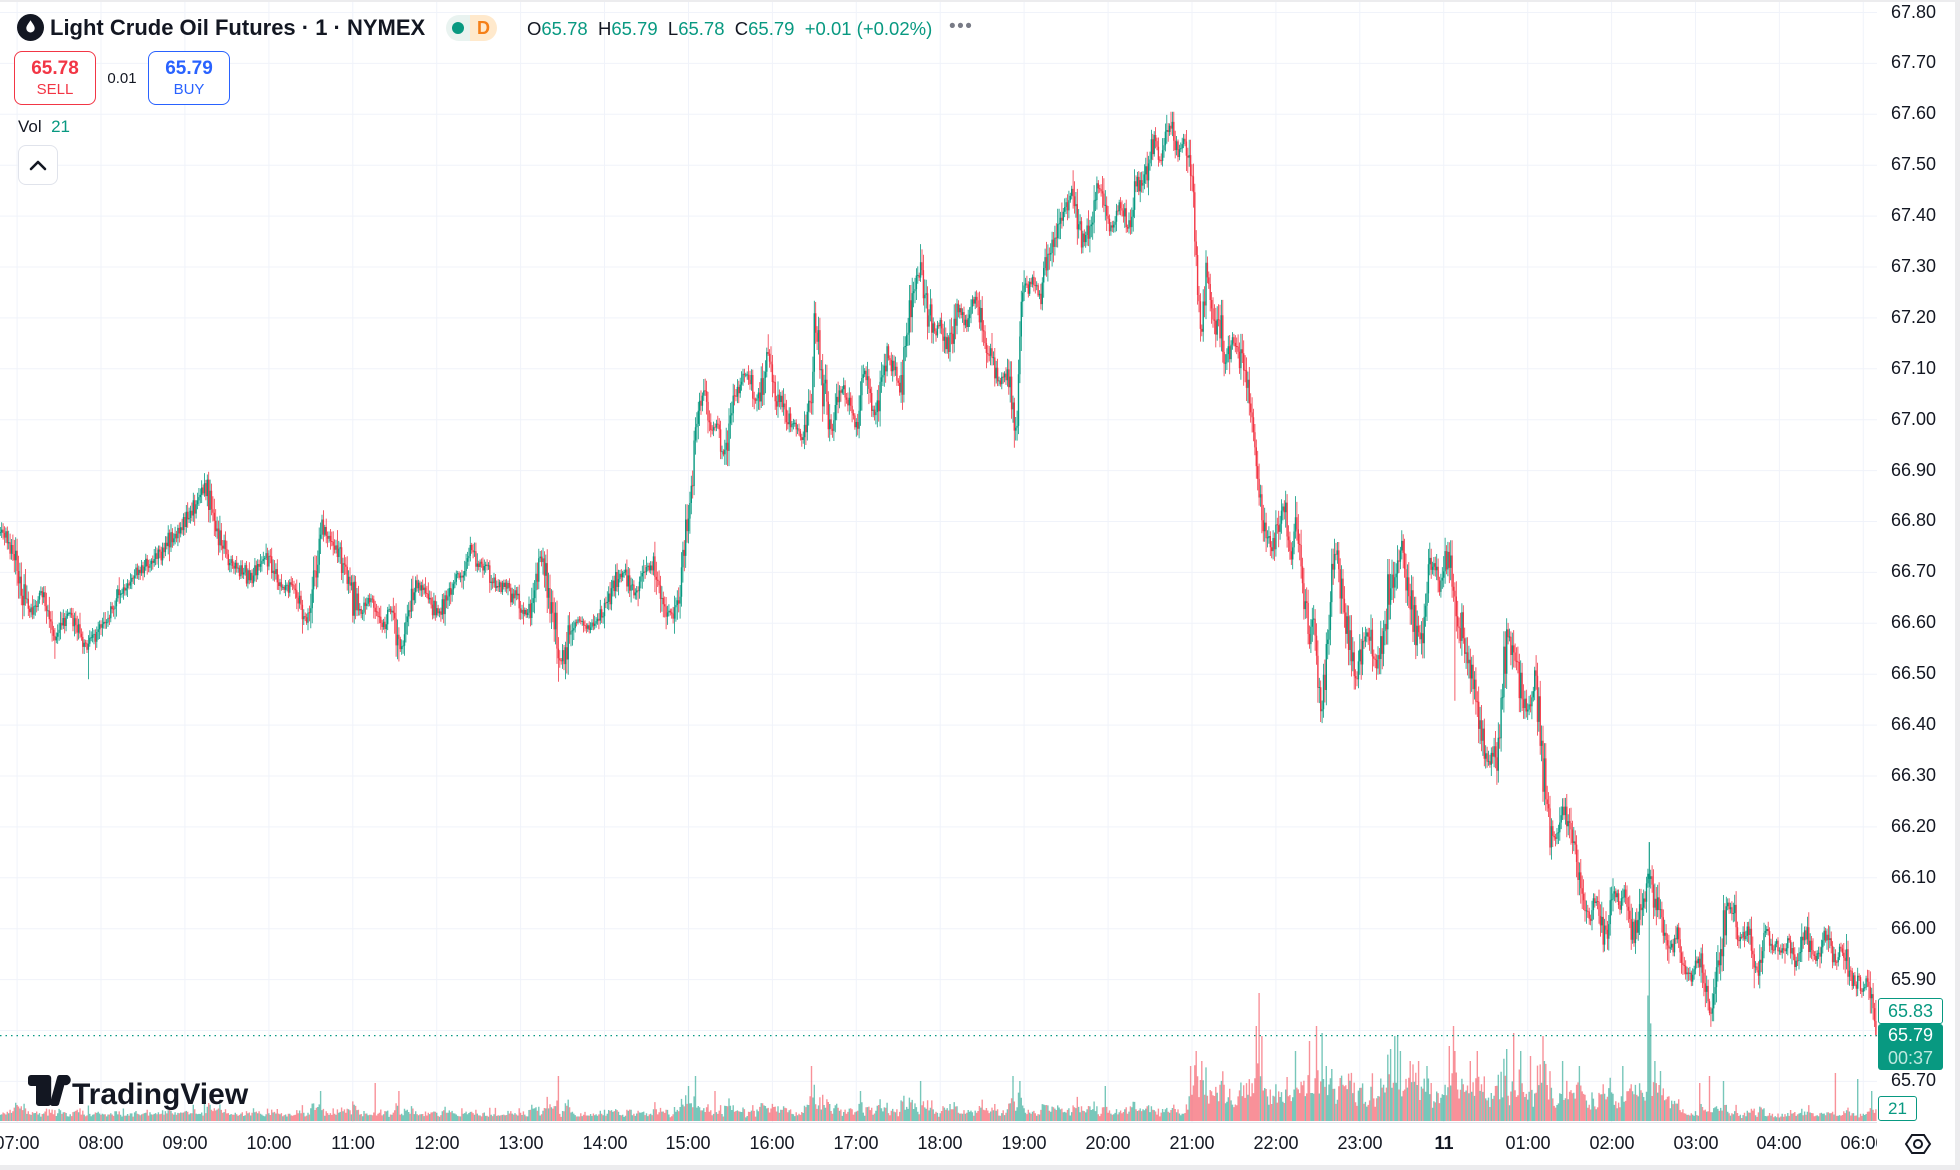 This screenshot has width=1960, height=1170. Describe the element at coordinates (160, 1094) in the screenshot. I see `svg-text: TradingView` at that location.